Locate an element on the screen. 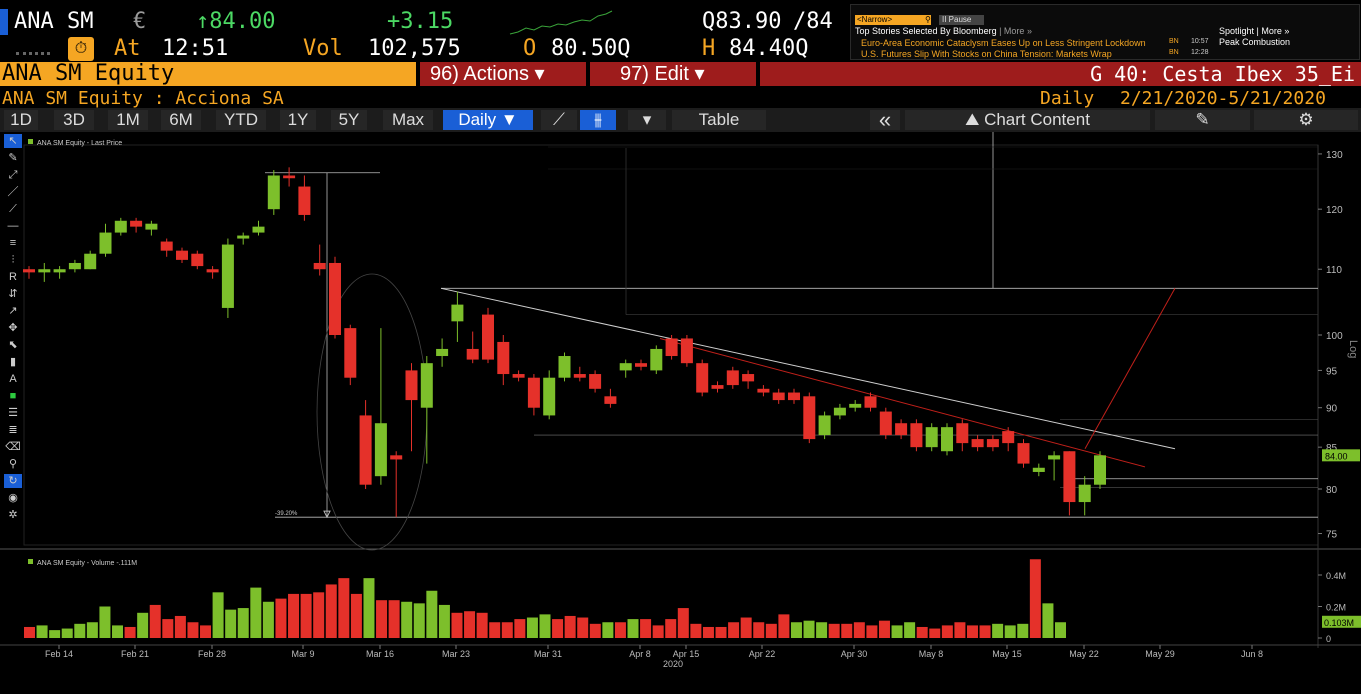 The image size is (1361, 694). actions-menu: 96) Actions ▾ is located at coordinates (503, 74).